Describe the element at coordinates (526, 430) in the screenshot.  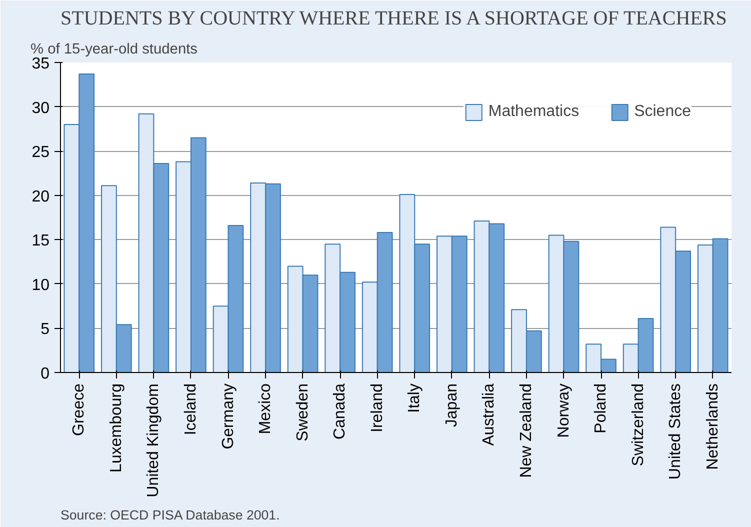
I see `x-tick-label: New Zealand` at that location.